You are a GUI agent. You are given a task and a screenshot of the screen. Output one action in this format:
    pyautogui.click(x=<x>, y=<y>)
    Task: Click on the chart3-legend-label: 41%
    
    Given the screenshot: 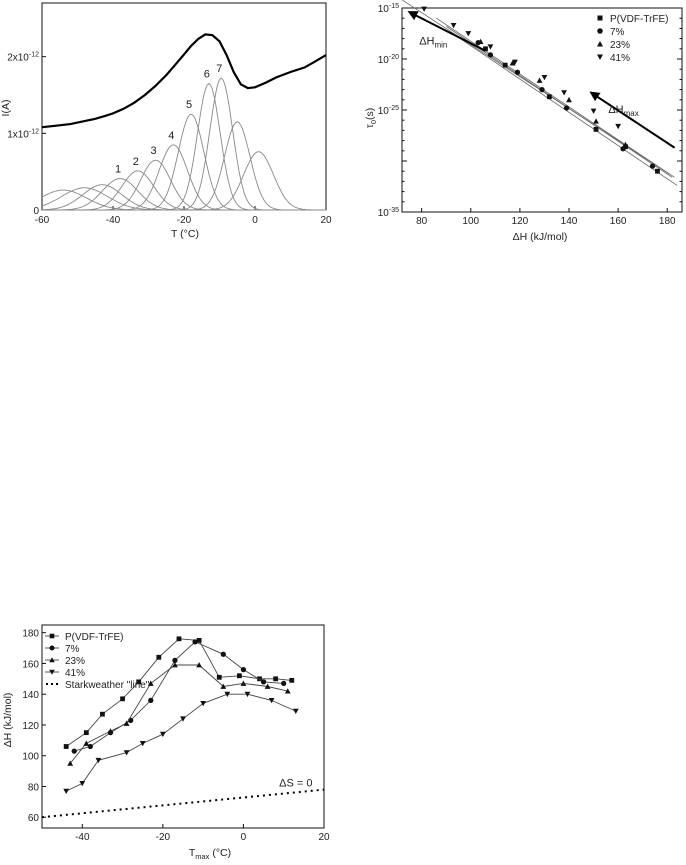 What is the action you would take?
    pyautogui.click(x=75, y=673)
    